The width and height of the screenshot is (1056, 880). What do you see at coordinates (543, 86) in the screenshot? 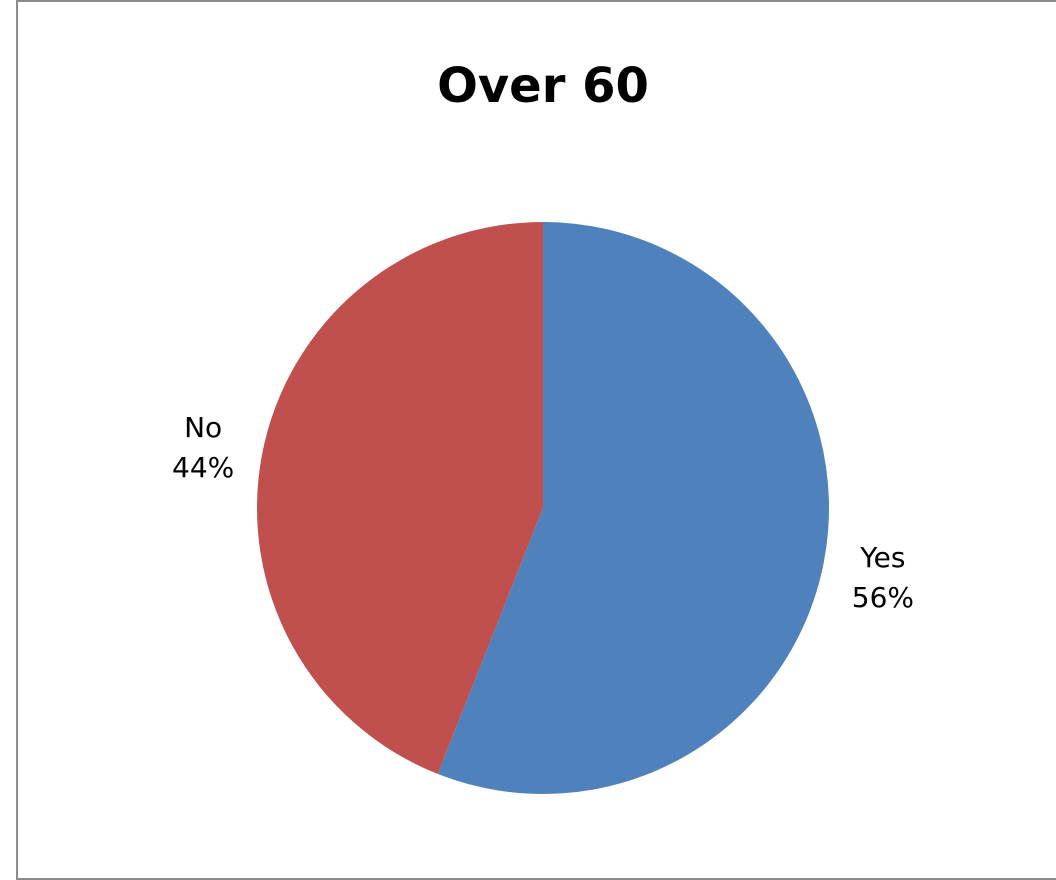
I see `chart-title: Over 60` at bounding box center [543, 86].